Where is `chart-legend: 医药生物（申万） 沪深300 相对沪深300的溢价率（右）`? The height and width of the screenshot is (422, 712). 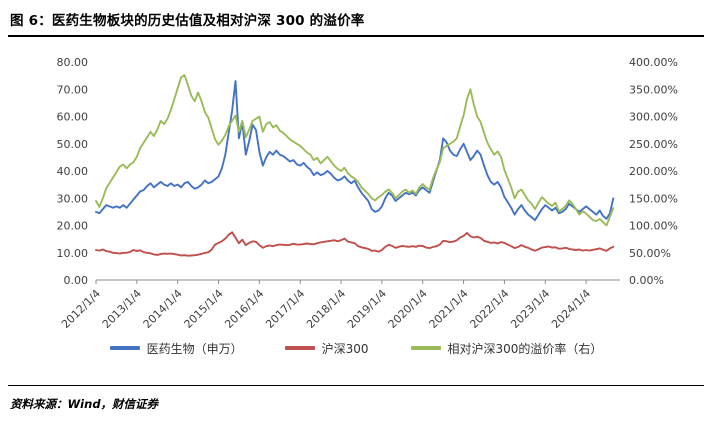
chart-legend: 医药生物（申万） 沪深300 相对沪深300的溢价率（右） is located at coordinates (356, 348).